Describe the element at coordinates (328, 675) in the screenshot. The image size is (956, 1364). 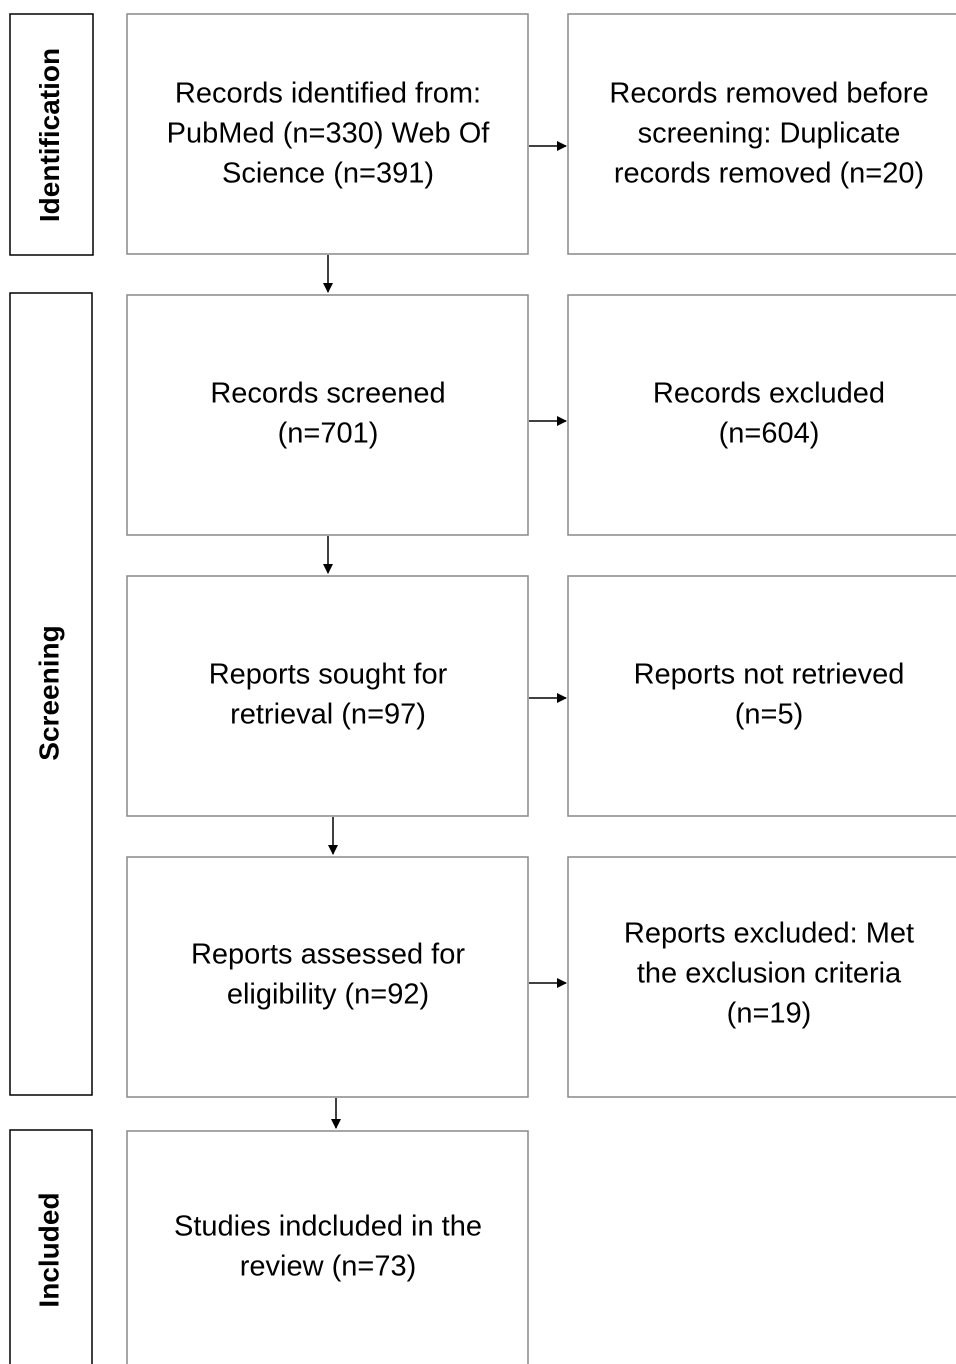
I see `box-text: Reports sought for` at that location.